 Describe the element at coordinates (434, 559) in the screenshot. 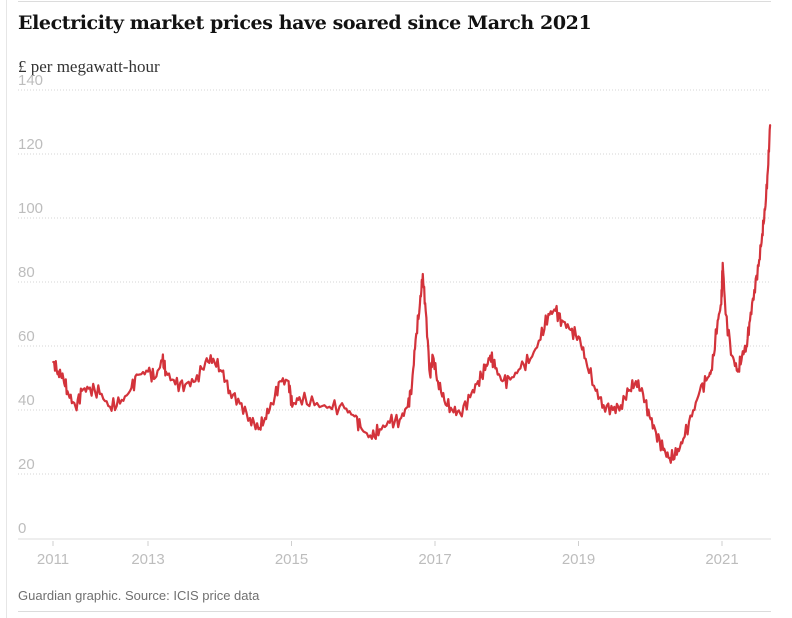

I see `x-tick-label-2017: 2017` at that location.